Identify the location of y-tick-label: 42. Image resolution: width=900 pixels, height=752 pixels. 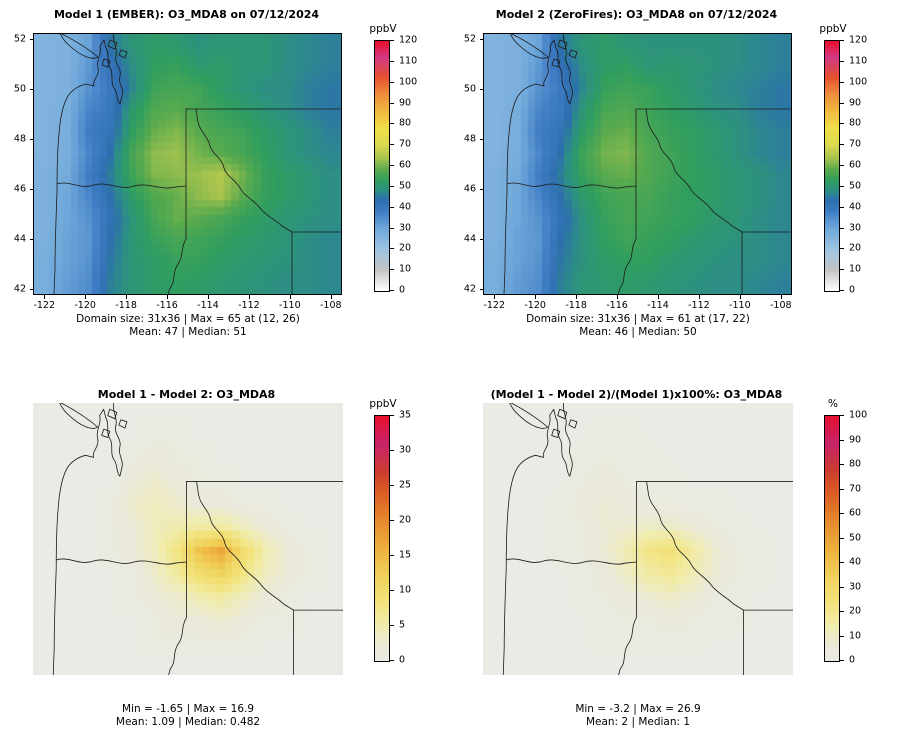
(469, 289).